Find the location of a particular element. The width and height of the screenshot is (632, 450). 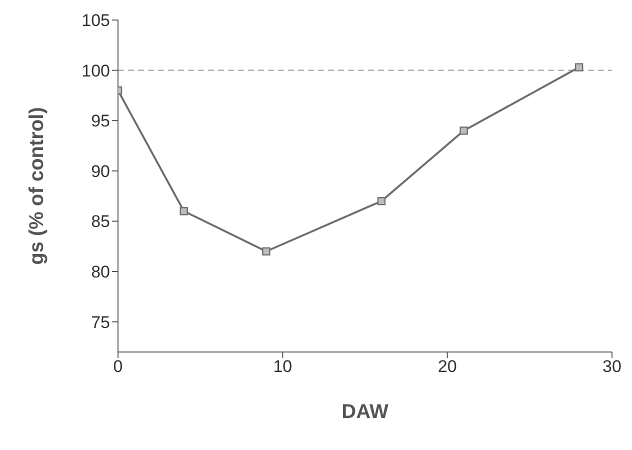

y-tick-label: 100 is located at coordinates (96, 70).